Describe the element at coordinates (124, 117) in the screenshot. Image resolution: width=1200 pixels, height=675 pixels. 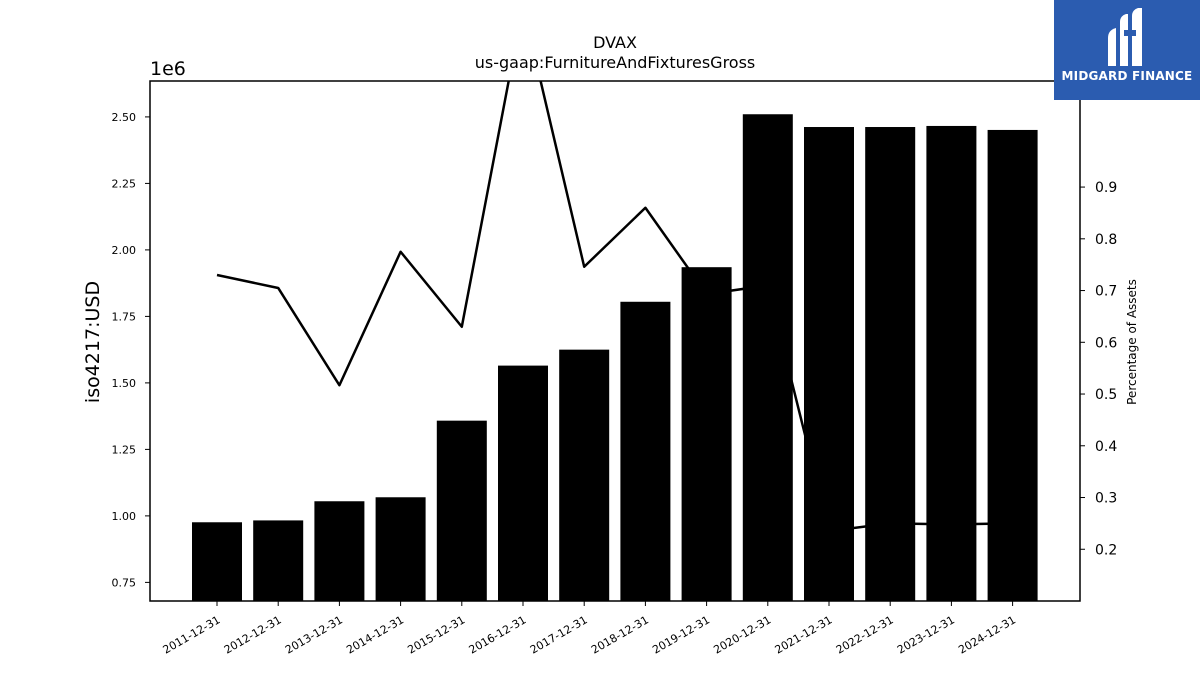
I see `y-tick-label-2.50: 2.50` at that location.